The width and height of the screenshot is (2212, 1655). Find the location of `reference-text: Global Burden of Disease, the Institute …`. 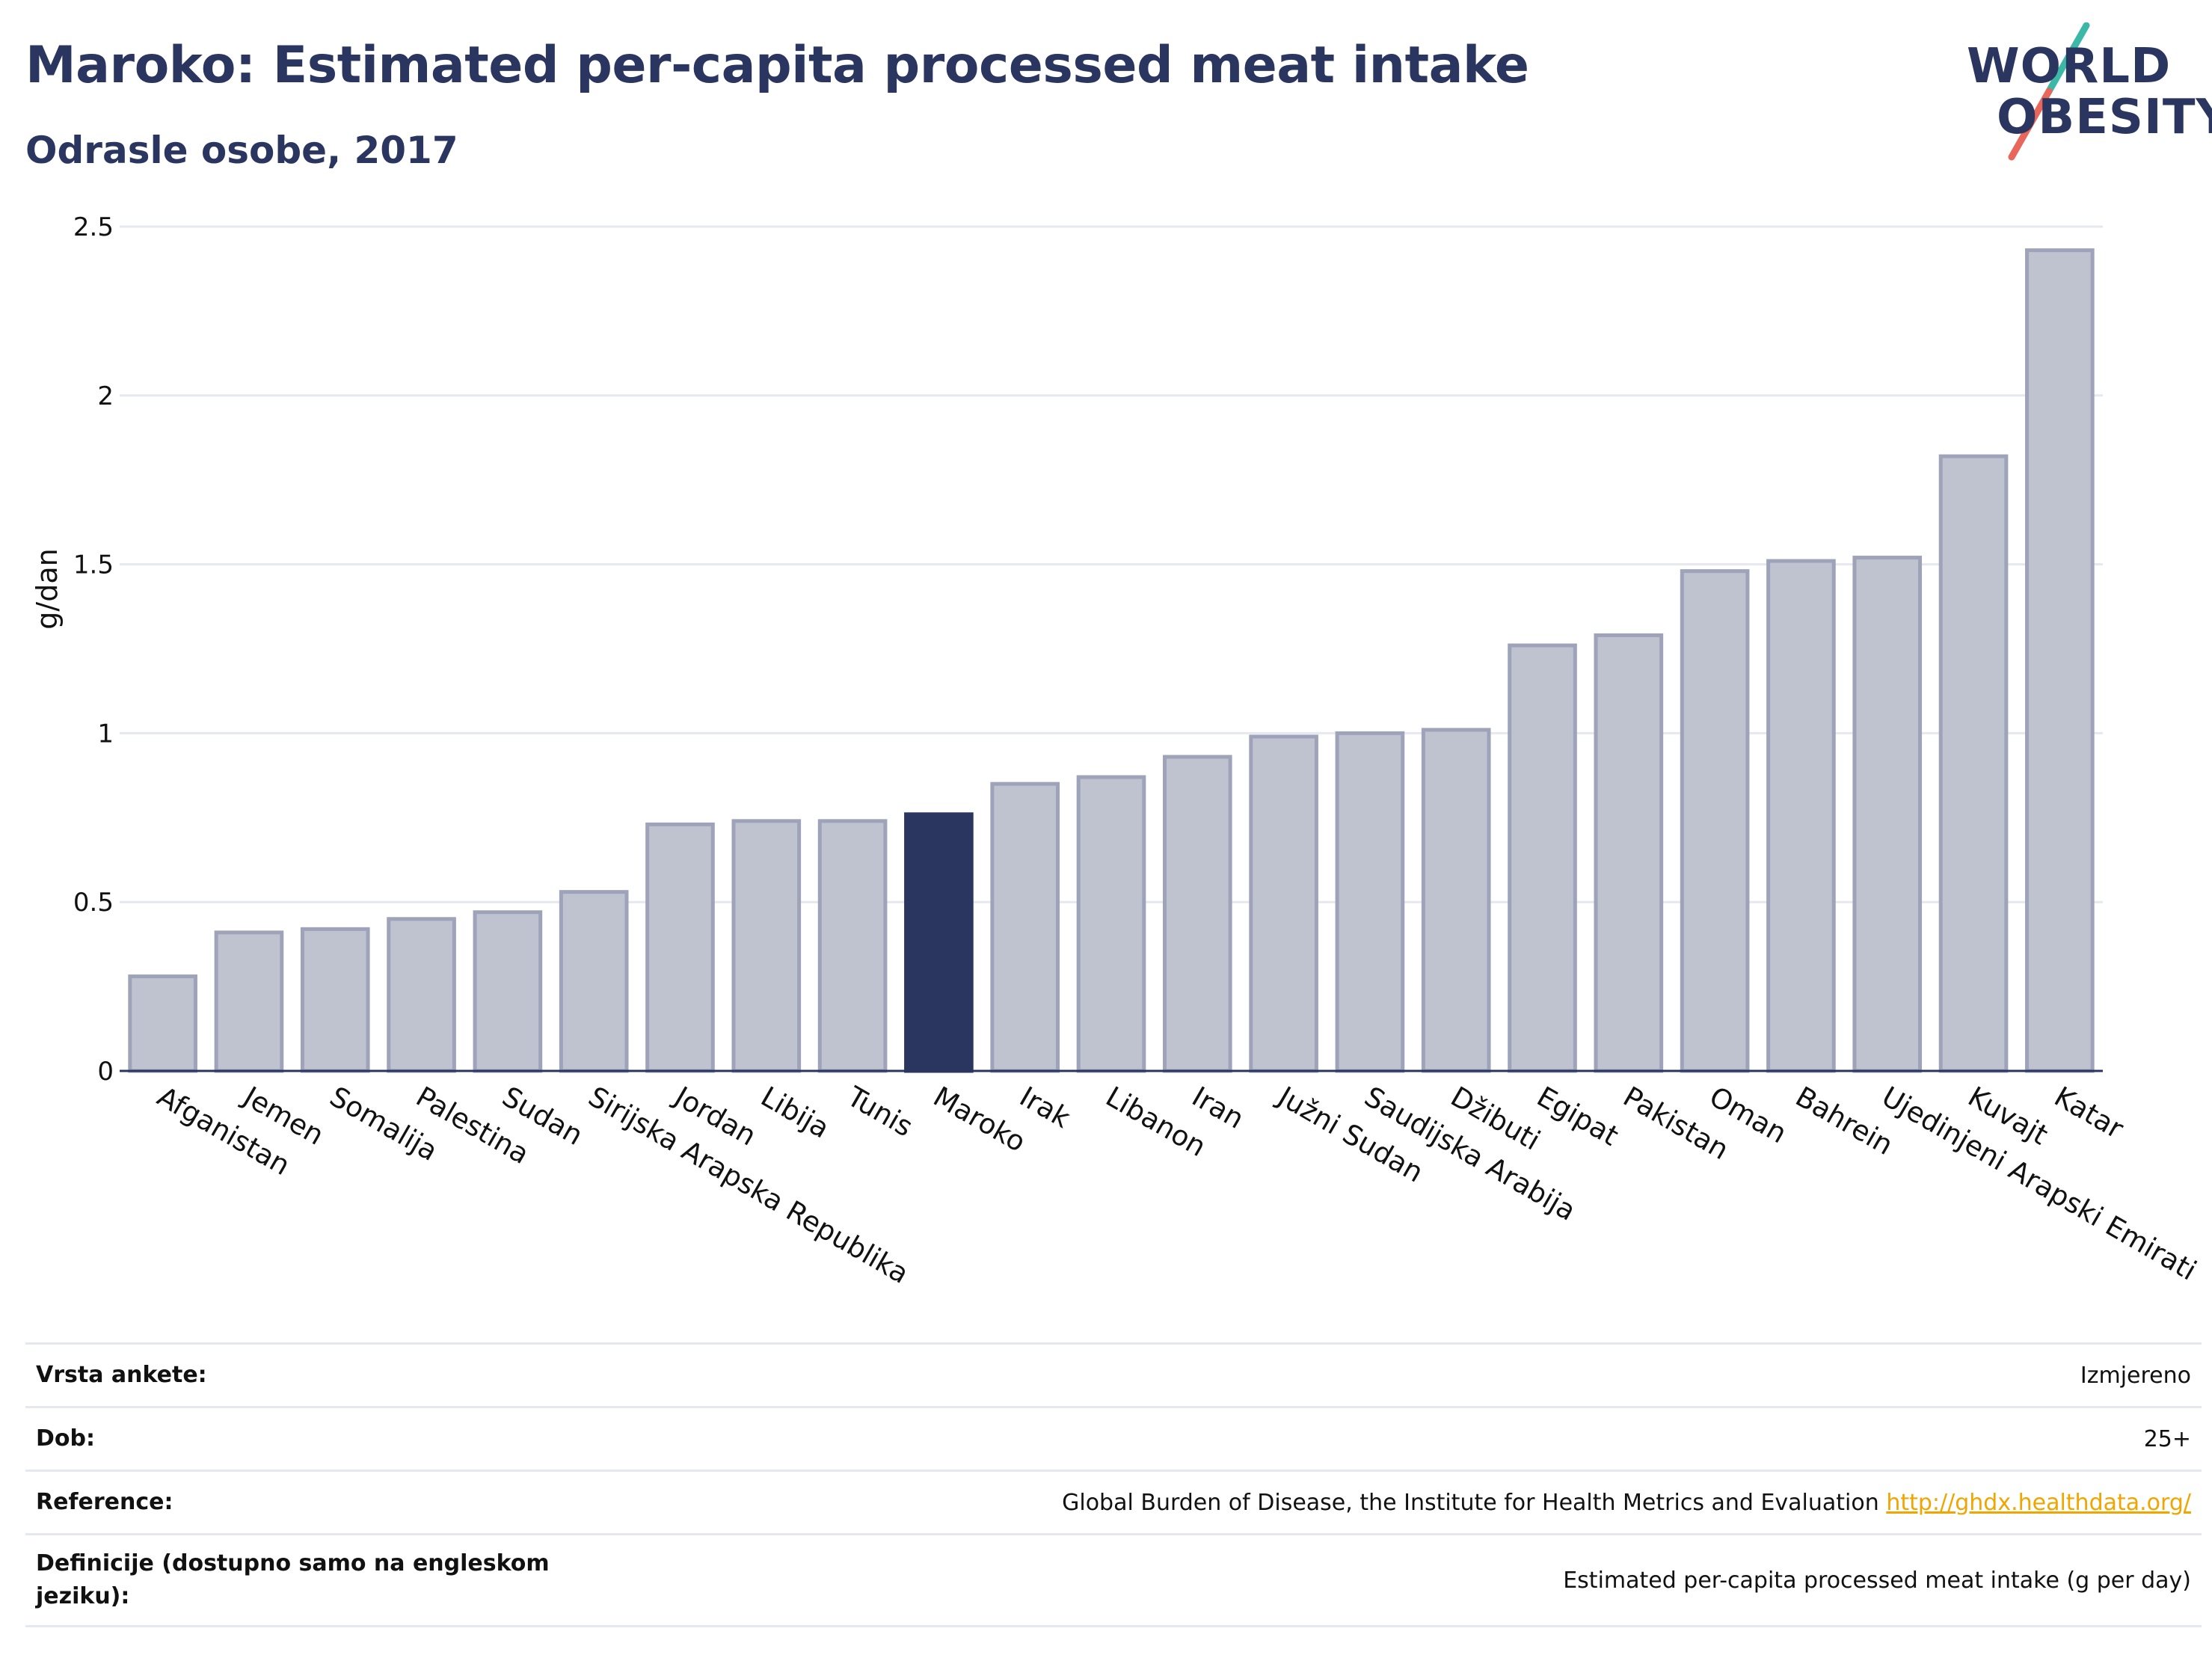

reference-text: Global Burden of Disease, the Institute … is located at coordinates (1470, 1502).